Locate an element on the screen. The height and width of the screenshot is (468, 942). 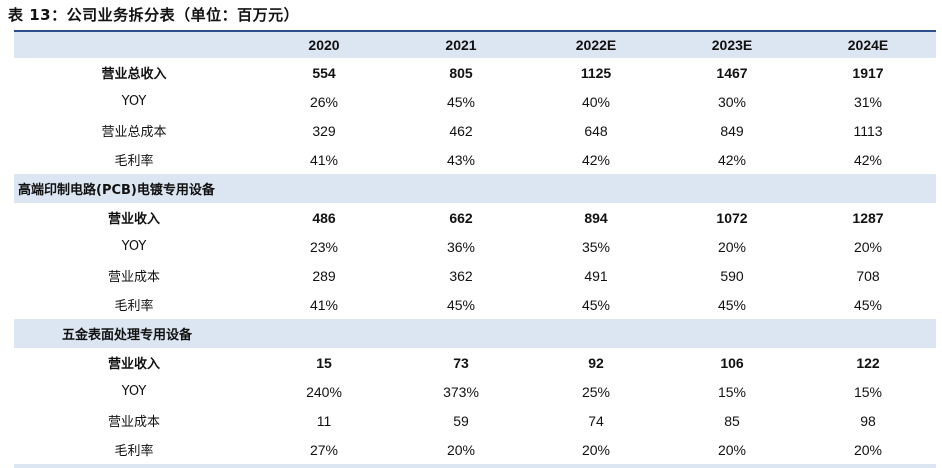
table-row: 营业成本 11 59 74 85 98 is located at coordinates (475, 420).